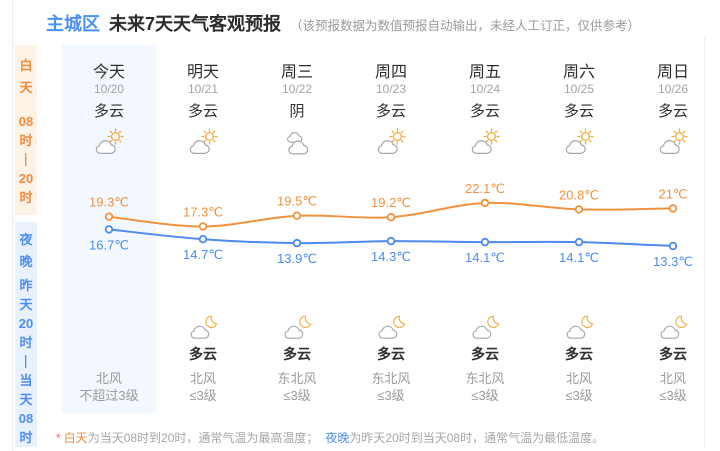 The image size is (720, 451). I want to click on night-axis-label: 夜 晚 昨 天 20 时 — 当 天 08 时, so click(26, 334).